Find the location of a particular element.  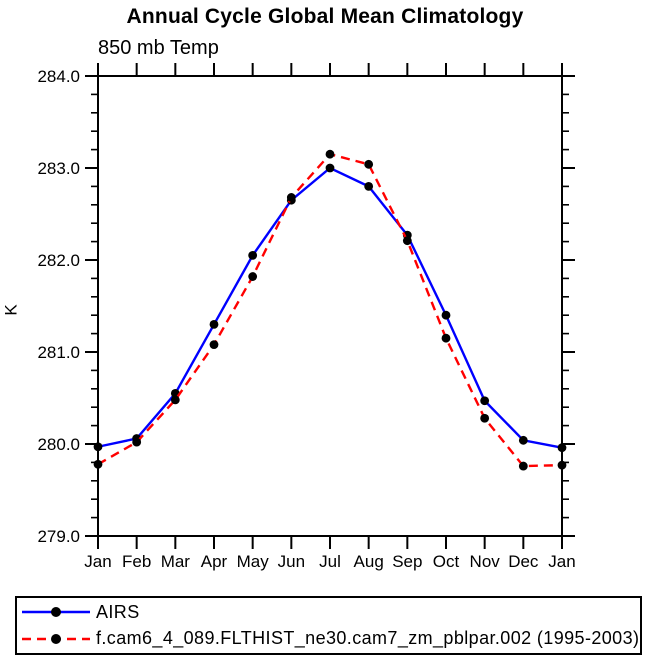

legend-line-sample-model is located at coordinates (56, 638).